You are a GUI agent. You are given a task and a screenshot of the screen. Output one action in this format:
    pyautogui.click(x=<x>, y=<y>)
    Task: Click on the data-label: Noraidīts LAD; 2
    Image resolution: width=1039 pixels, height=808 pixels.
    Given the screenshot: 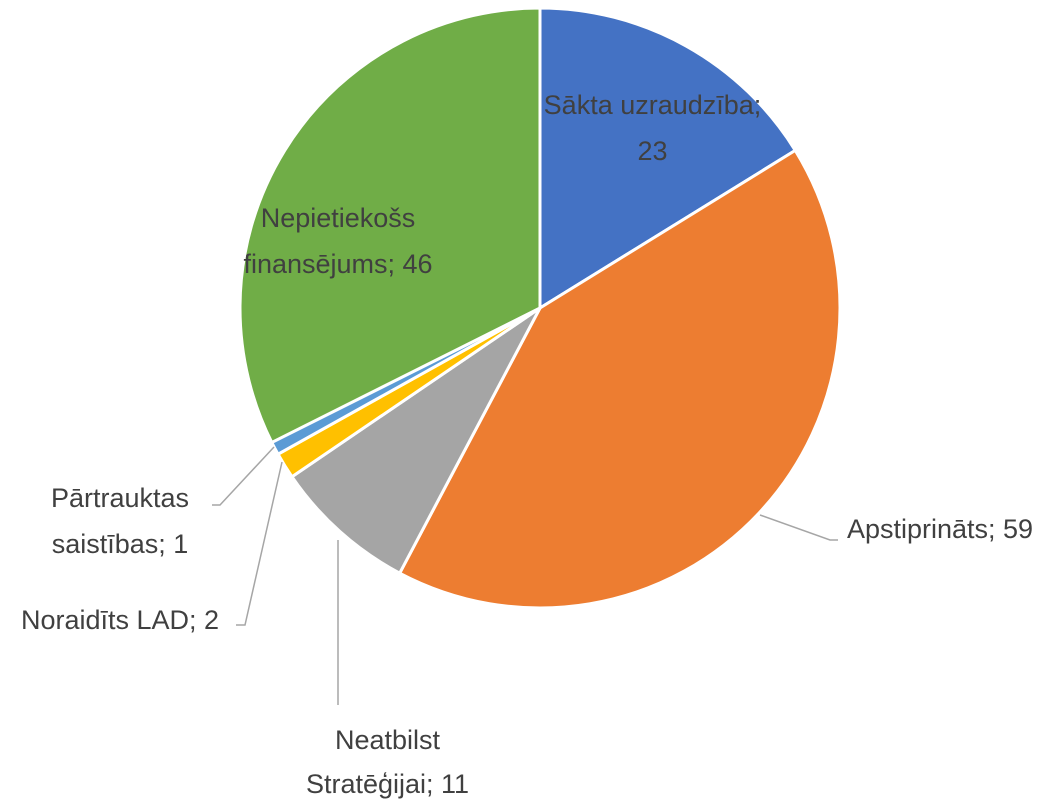 What is the action you would take?
    pyautogui.click(x=120, y=620)
    